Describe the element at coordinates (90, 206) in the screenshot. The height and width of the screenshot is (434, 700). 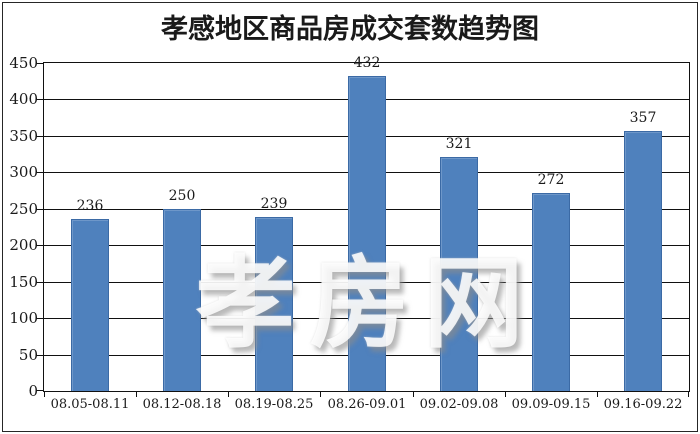
I see `bar-value-label: 236` at that location.